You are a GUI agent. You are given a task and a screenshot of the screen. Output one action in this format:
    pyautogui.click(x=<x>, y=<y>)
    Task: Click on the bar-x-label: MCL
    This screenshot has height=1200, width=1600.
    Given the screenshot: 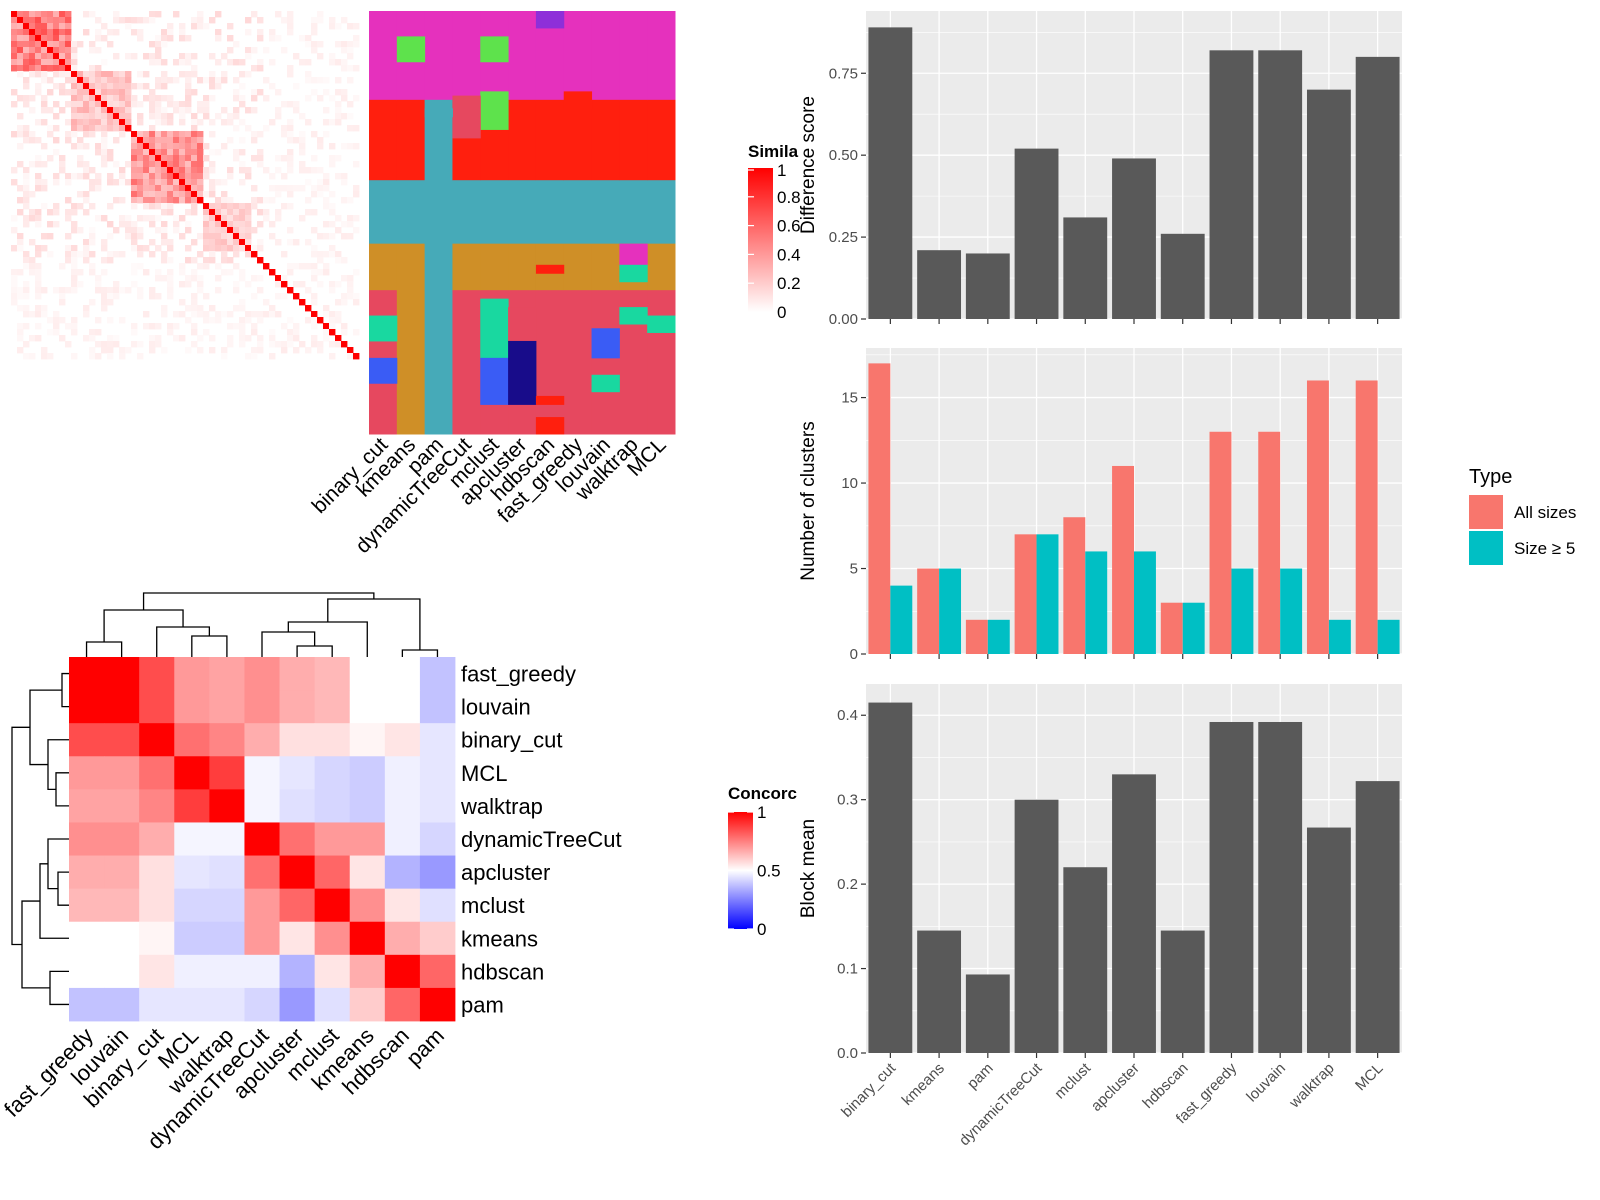 What is the action you would take?
    pyautogui.click(x=1369, y=1077)
    